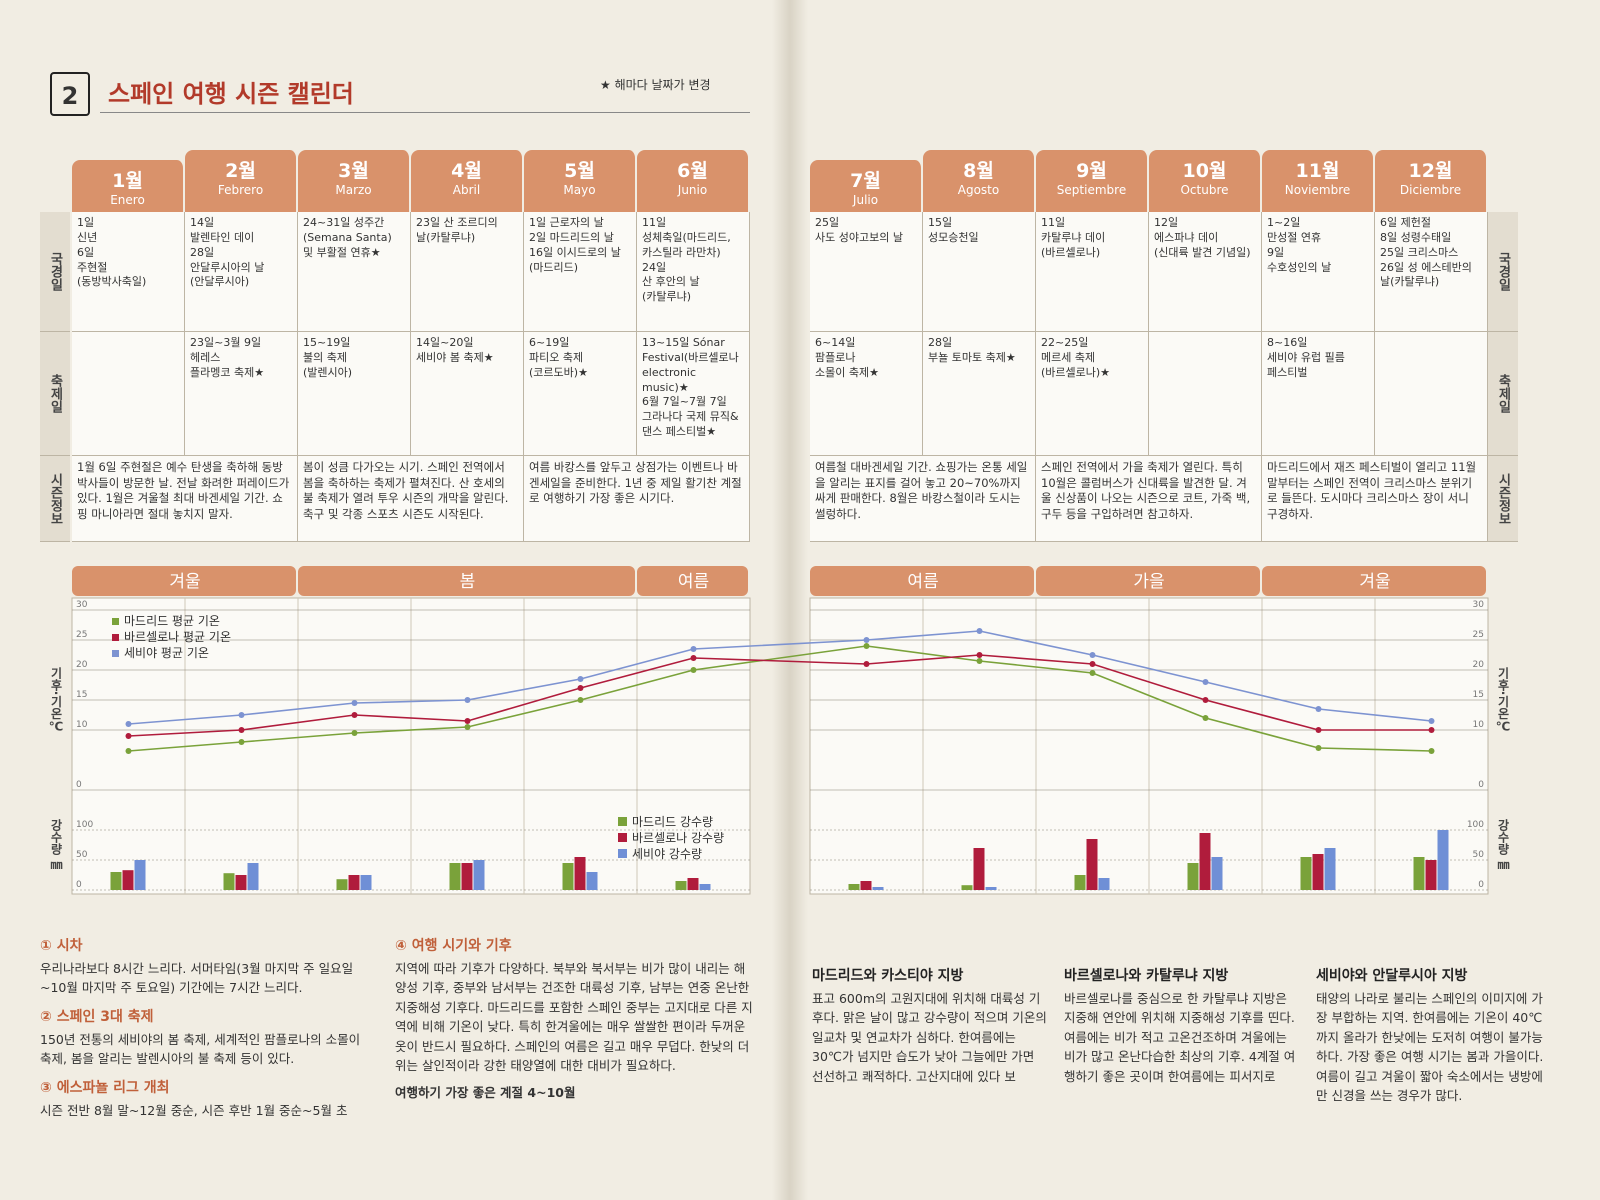 The image size is (1600, 1200). I want to click on month-name: 11월, so click(1317, 171).